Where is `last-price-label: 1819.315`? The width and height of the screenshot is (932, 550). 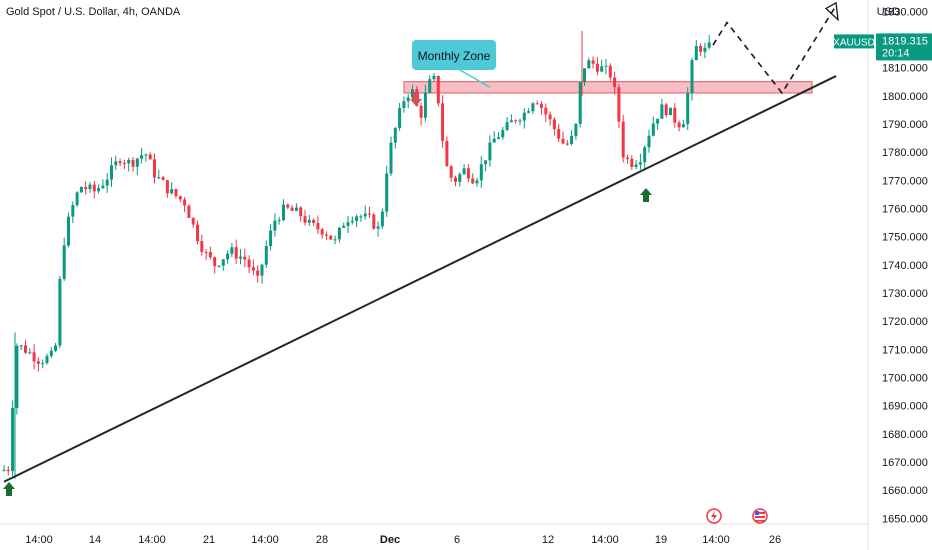 last-price-label: 1819.315 is located at coordinates (905, 41).